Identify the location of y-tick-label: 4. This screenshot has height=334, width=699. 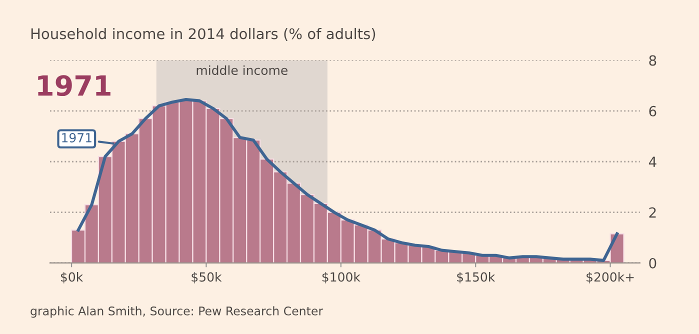
(652, 161).